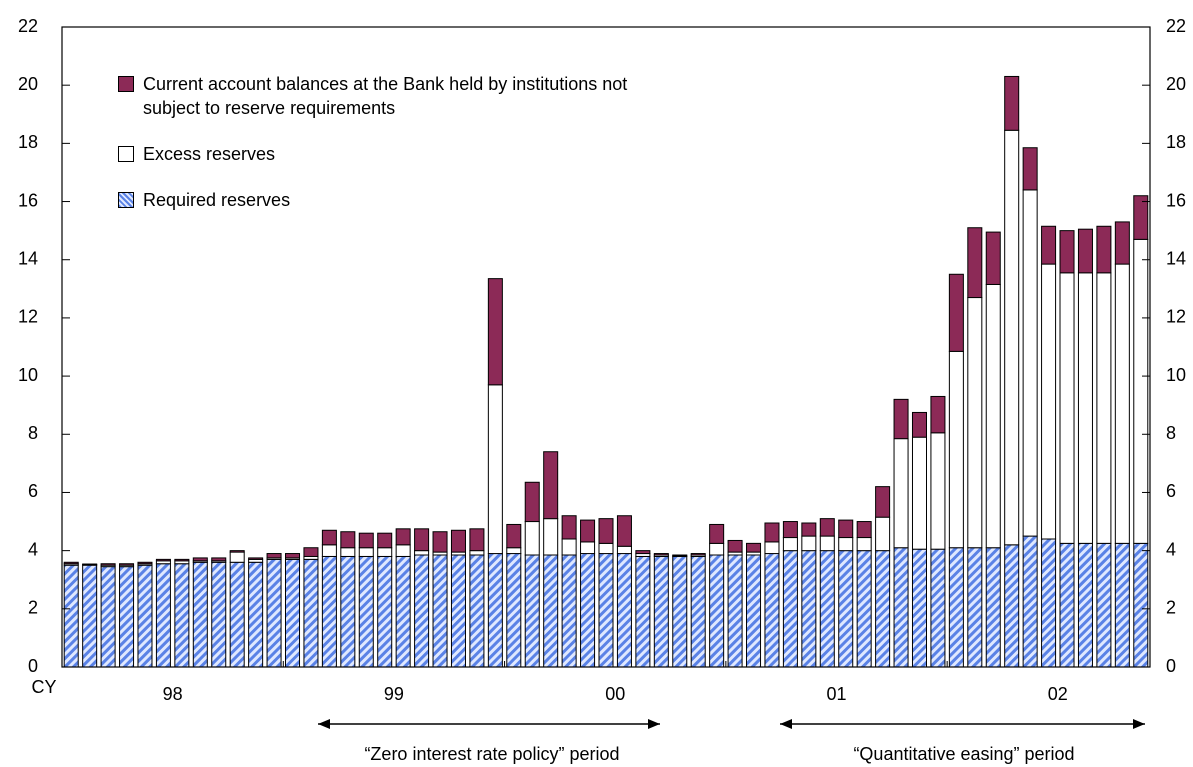 The width and height of the screenshot is (1193, 767). Describe the element at coordinates (28, 317) in the screenshot. I see `y-tick-label: 12` at that location.